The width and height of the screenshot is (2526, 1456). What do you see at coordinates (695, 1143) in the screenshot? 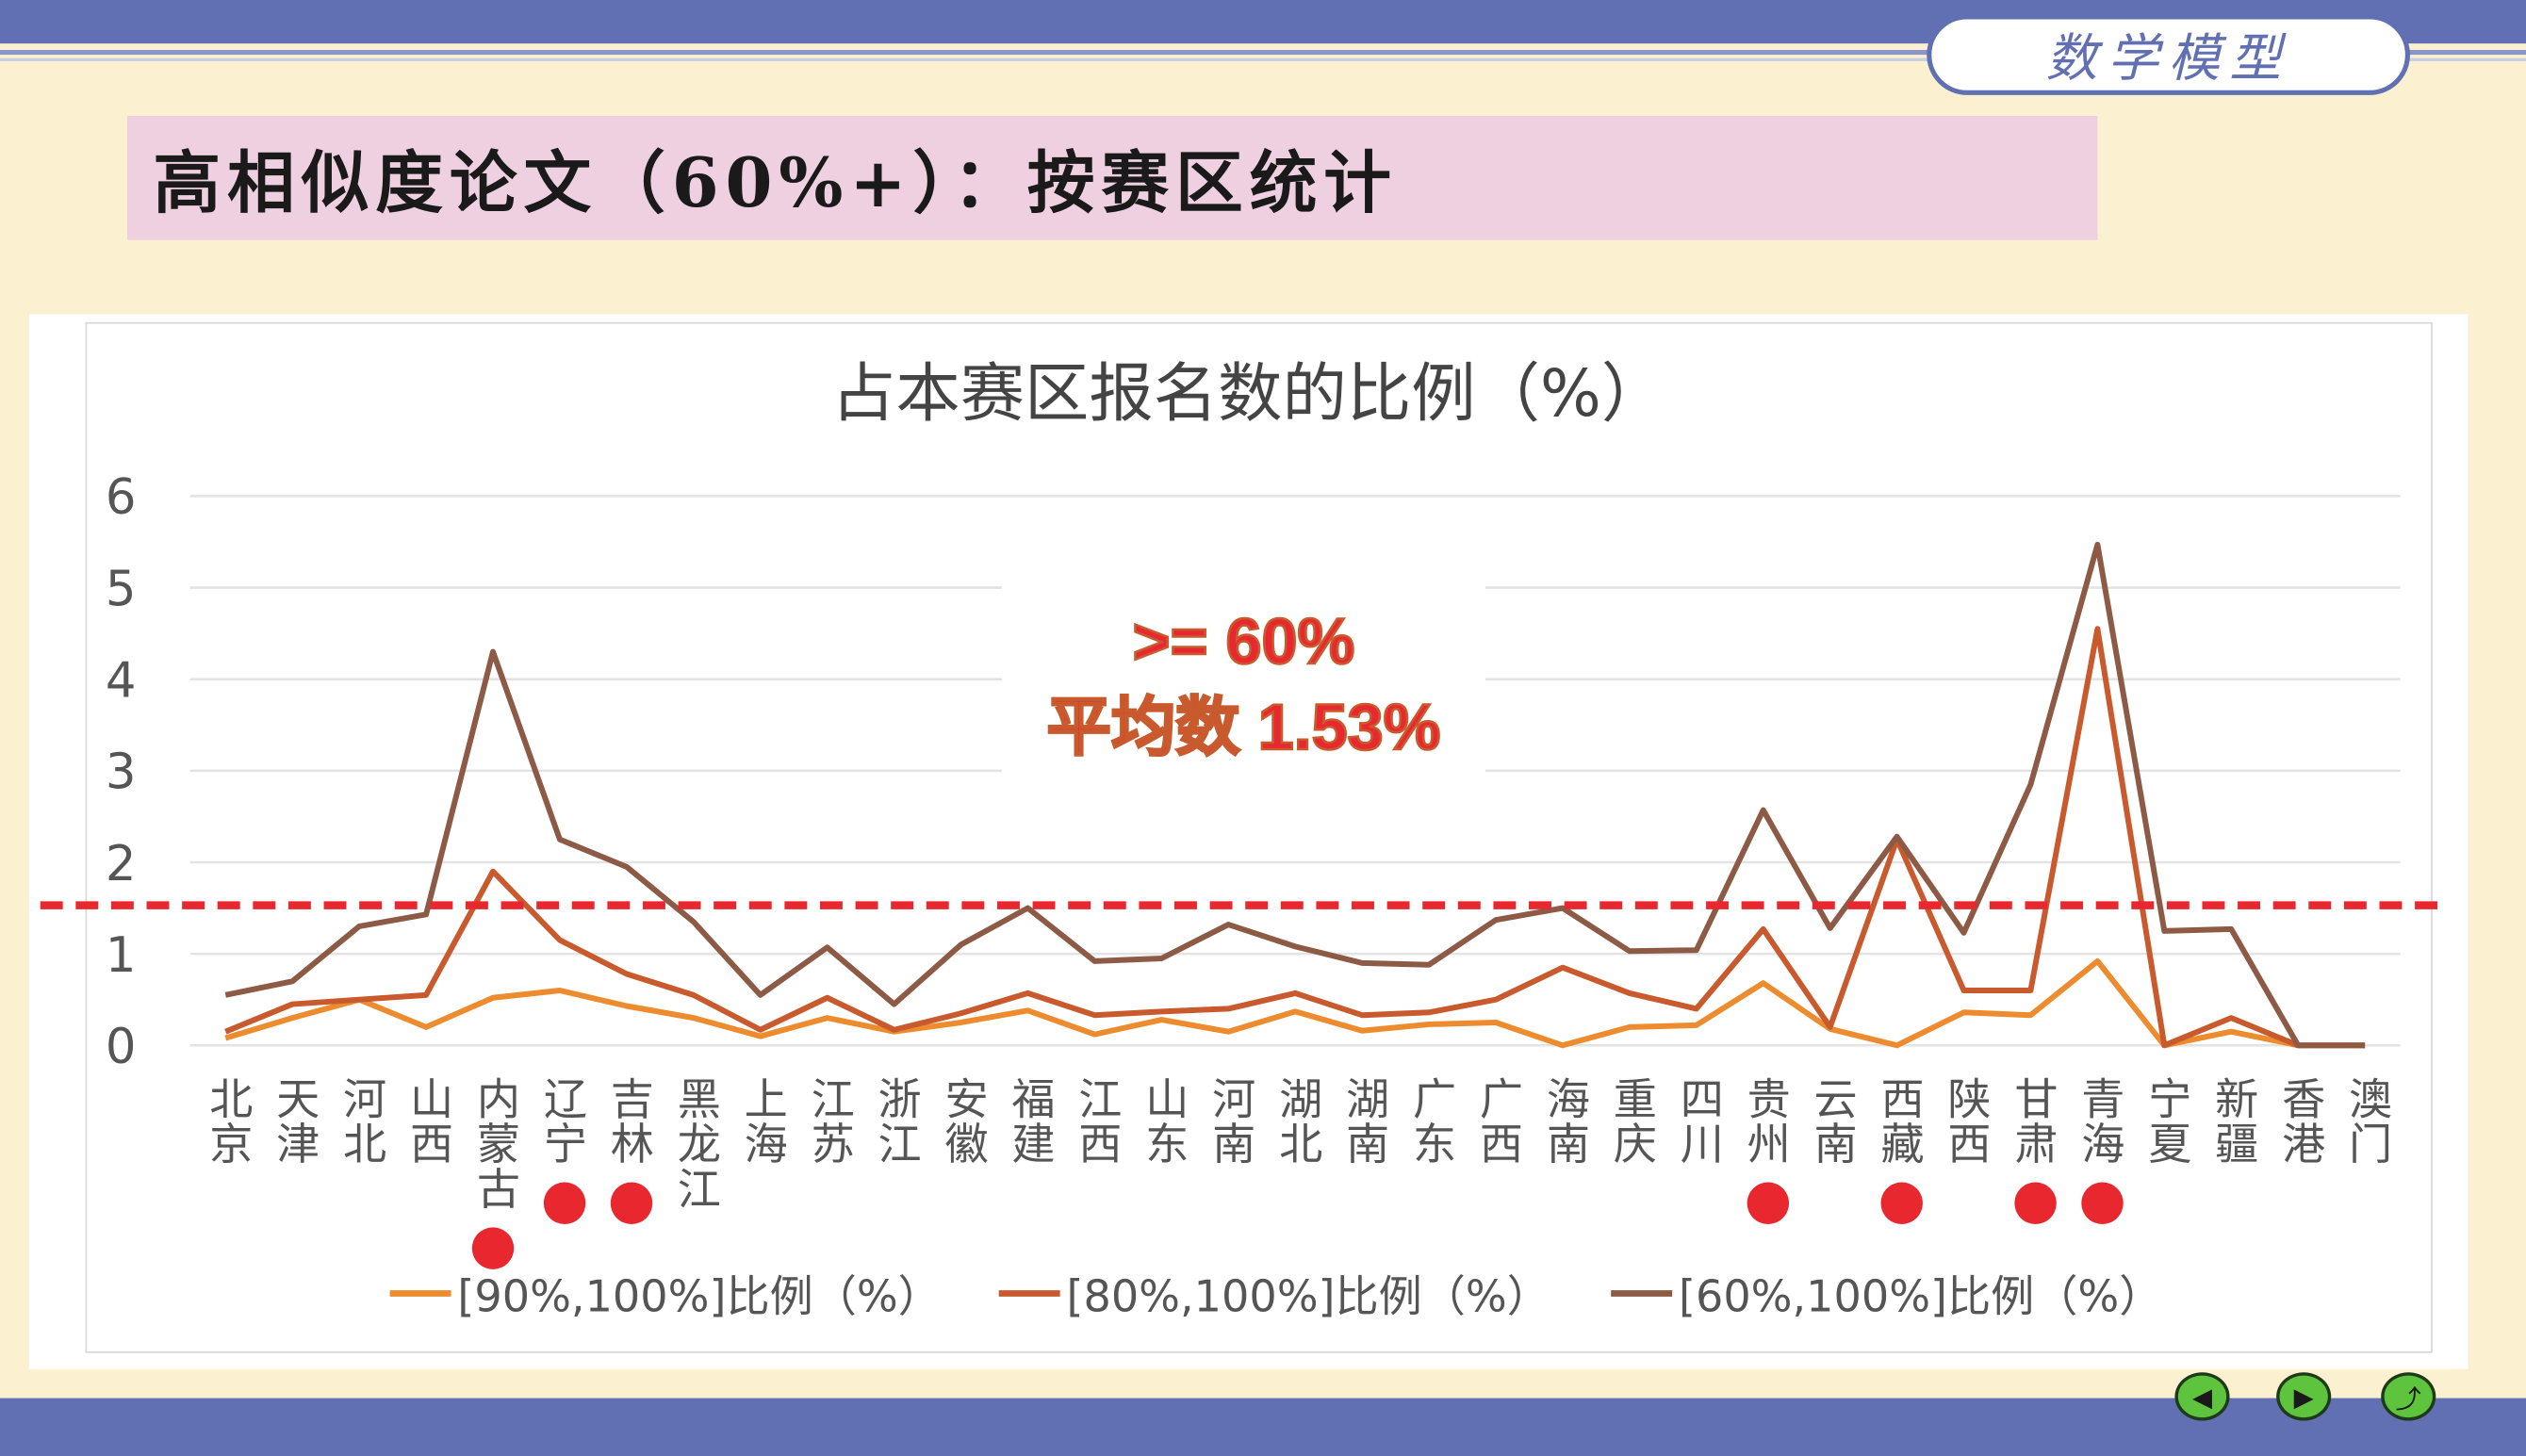
I see `x-tick-label: 黑龙江` at bounding box center [695, 1143].